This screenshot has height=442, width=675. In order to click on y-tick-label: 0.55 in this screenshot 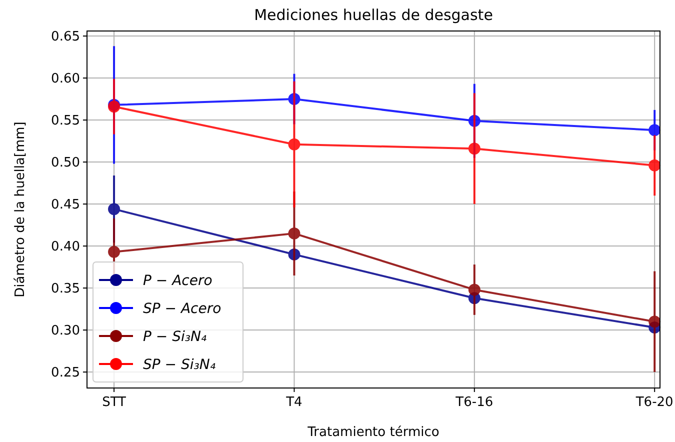, I will do `click(65, 121)`.